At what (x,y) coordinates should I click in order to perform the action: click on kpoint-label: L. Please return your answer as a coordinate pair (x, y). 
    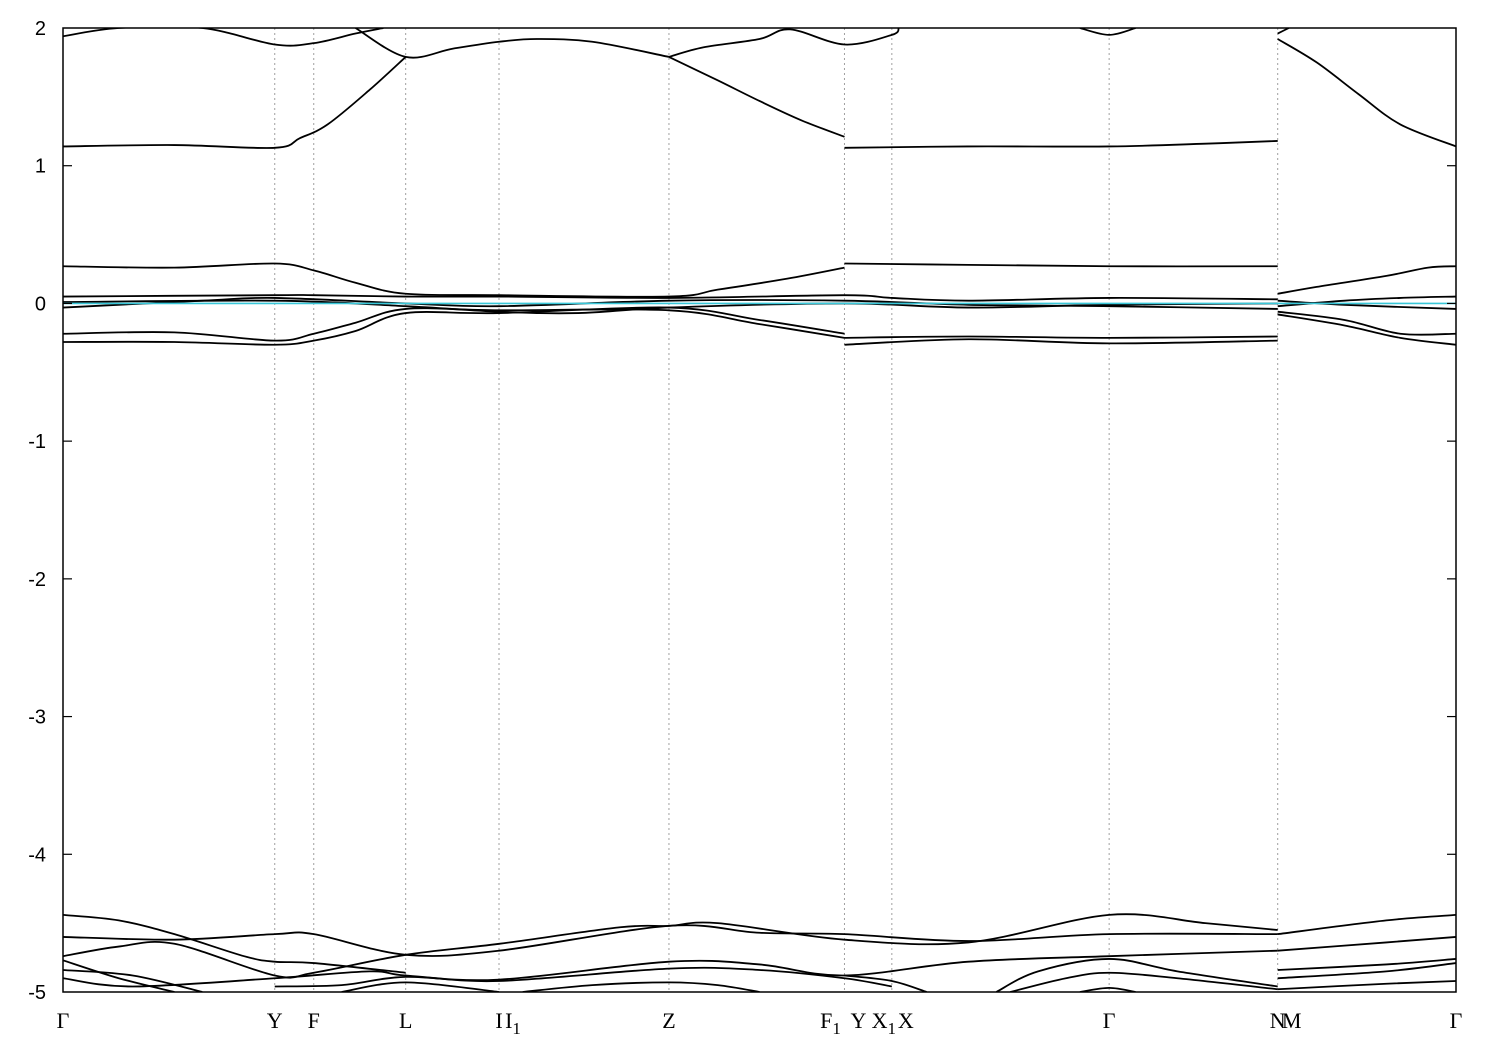
    Looking at the image, I should click on (405, 1020).